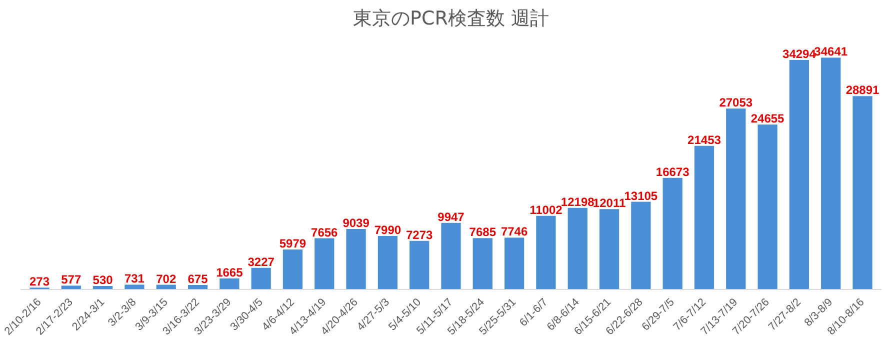  Describe the element at coordinates (546, 209) in the screenshot. I see `data-label: 11002` at that location.